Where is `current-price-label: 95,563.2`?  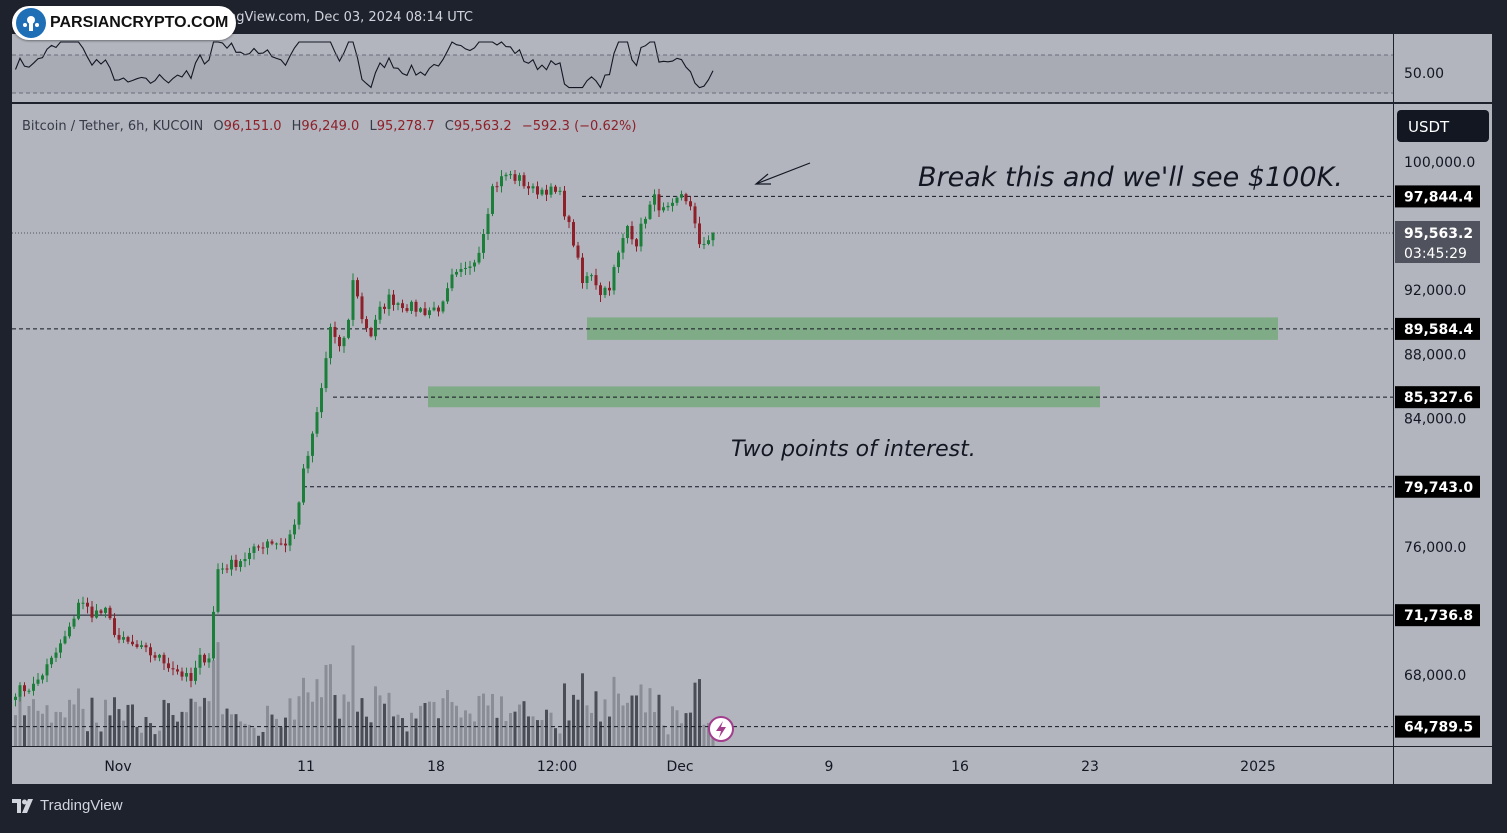 current-price-label: 95,563.2 is located at coordinates (1438, 234).